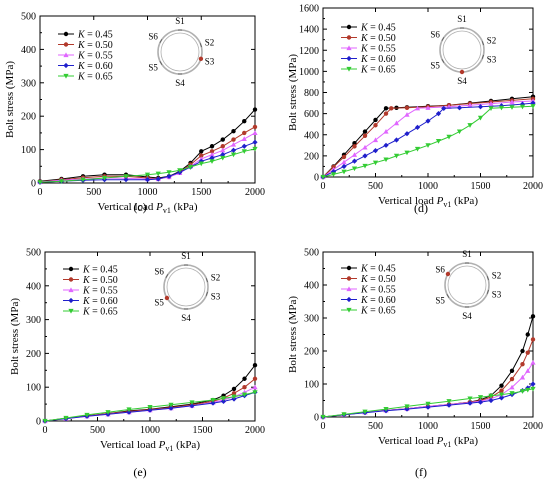 This screenshot has height=489, width=550. What do you see at coordinates (309, 9) in the screenshot?
I see `y-tick-label: 1600` at bounding box center [309, 9].